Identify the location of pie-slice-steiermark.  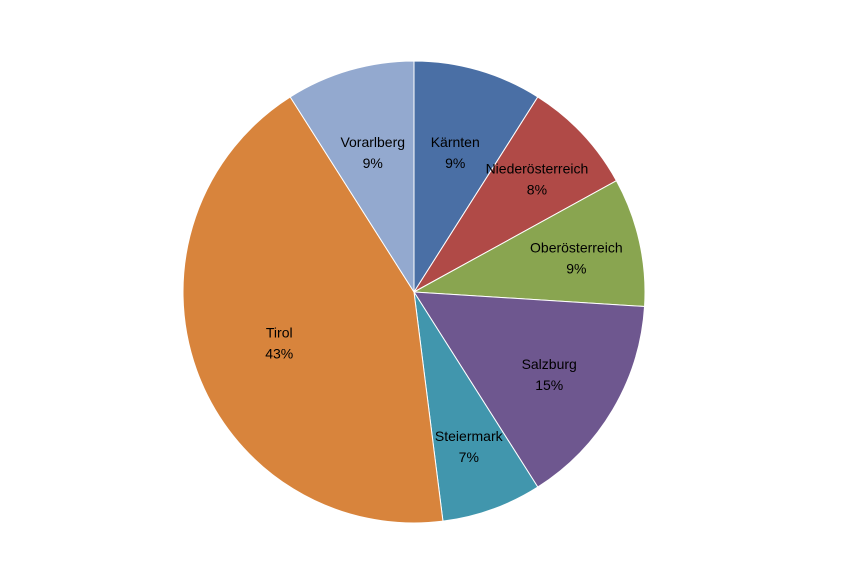
(476, 406).